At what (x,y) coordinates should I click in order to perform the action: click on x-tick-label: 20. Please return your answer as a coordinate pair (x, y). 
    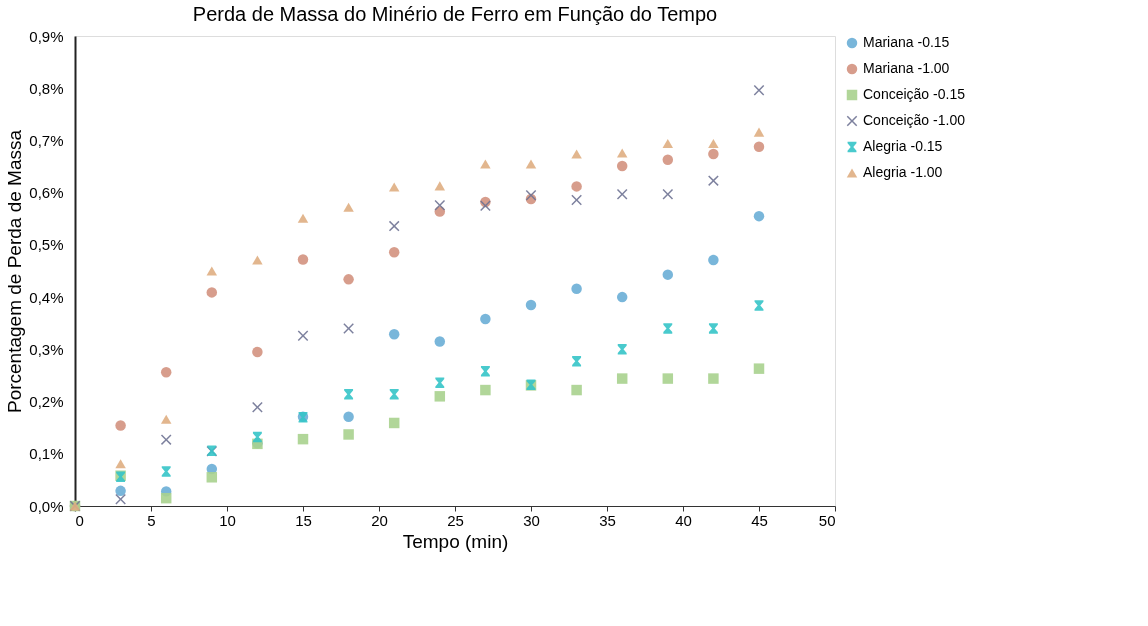
    Looking at the image, I should click on (379, 520).